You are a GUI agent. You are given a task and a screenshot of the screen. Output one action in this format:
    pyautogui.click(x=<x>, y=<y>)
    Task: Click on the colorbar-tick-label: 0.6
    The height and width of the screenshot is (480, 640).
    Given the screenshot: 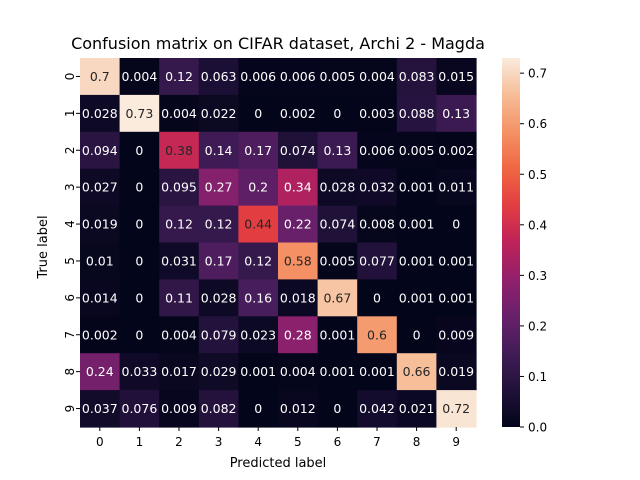 What is the action you would take?
    pyautogui.click(x=537, y=124)
    